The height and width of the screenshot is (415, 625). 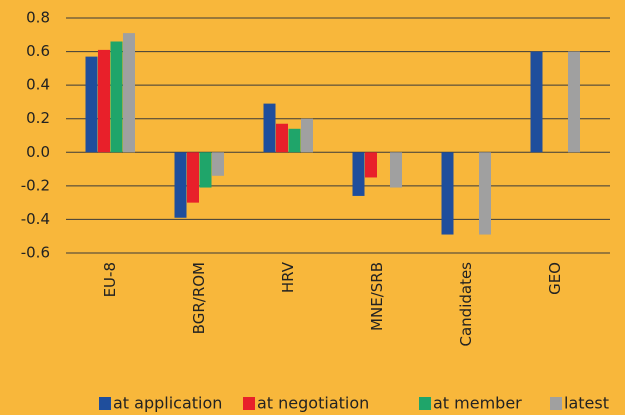 I want to click on x-tick-label: EU-8, so click(x=110, y=279).